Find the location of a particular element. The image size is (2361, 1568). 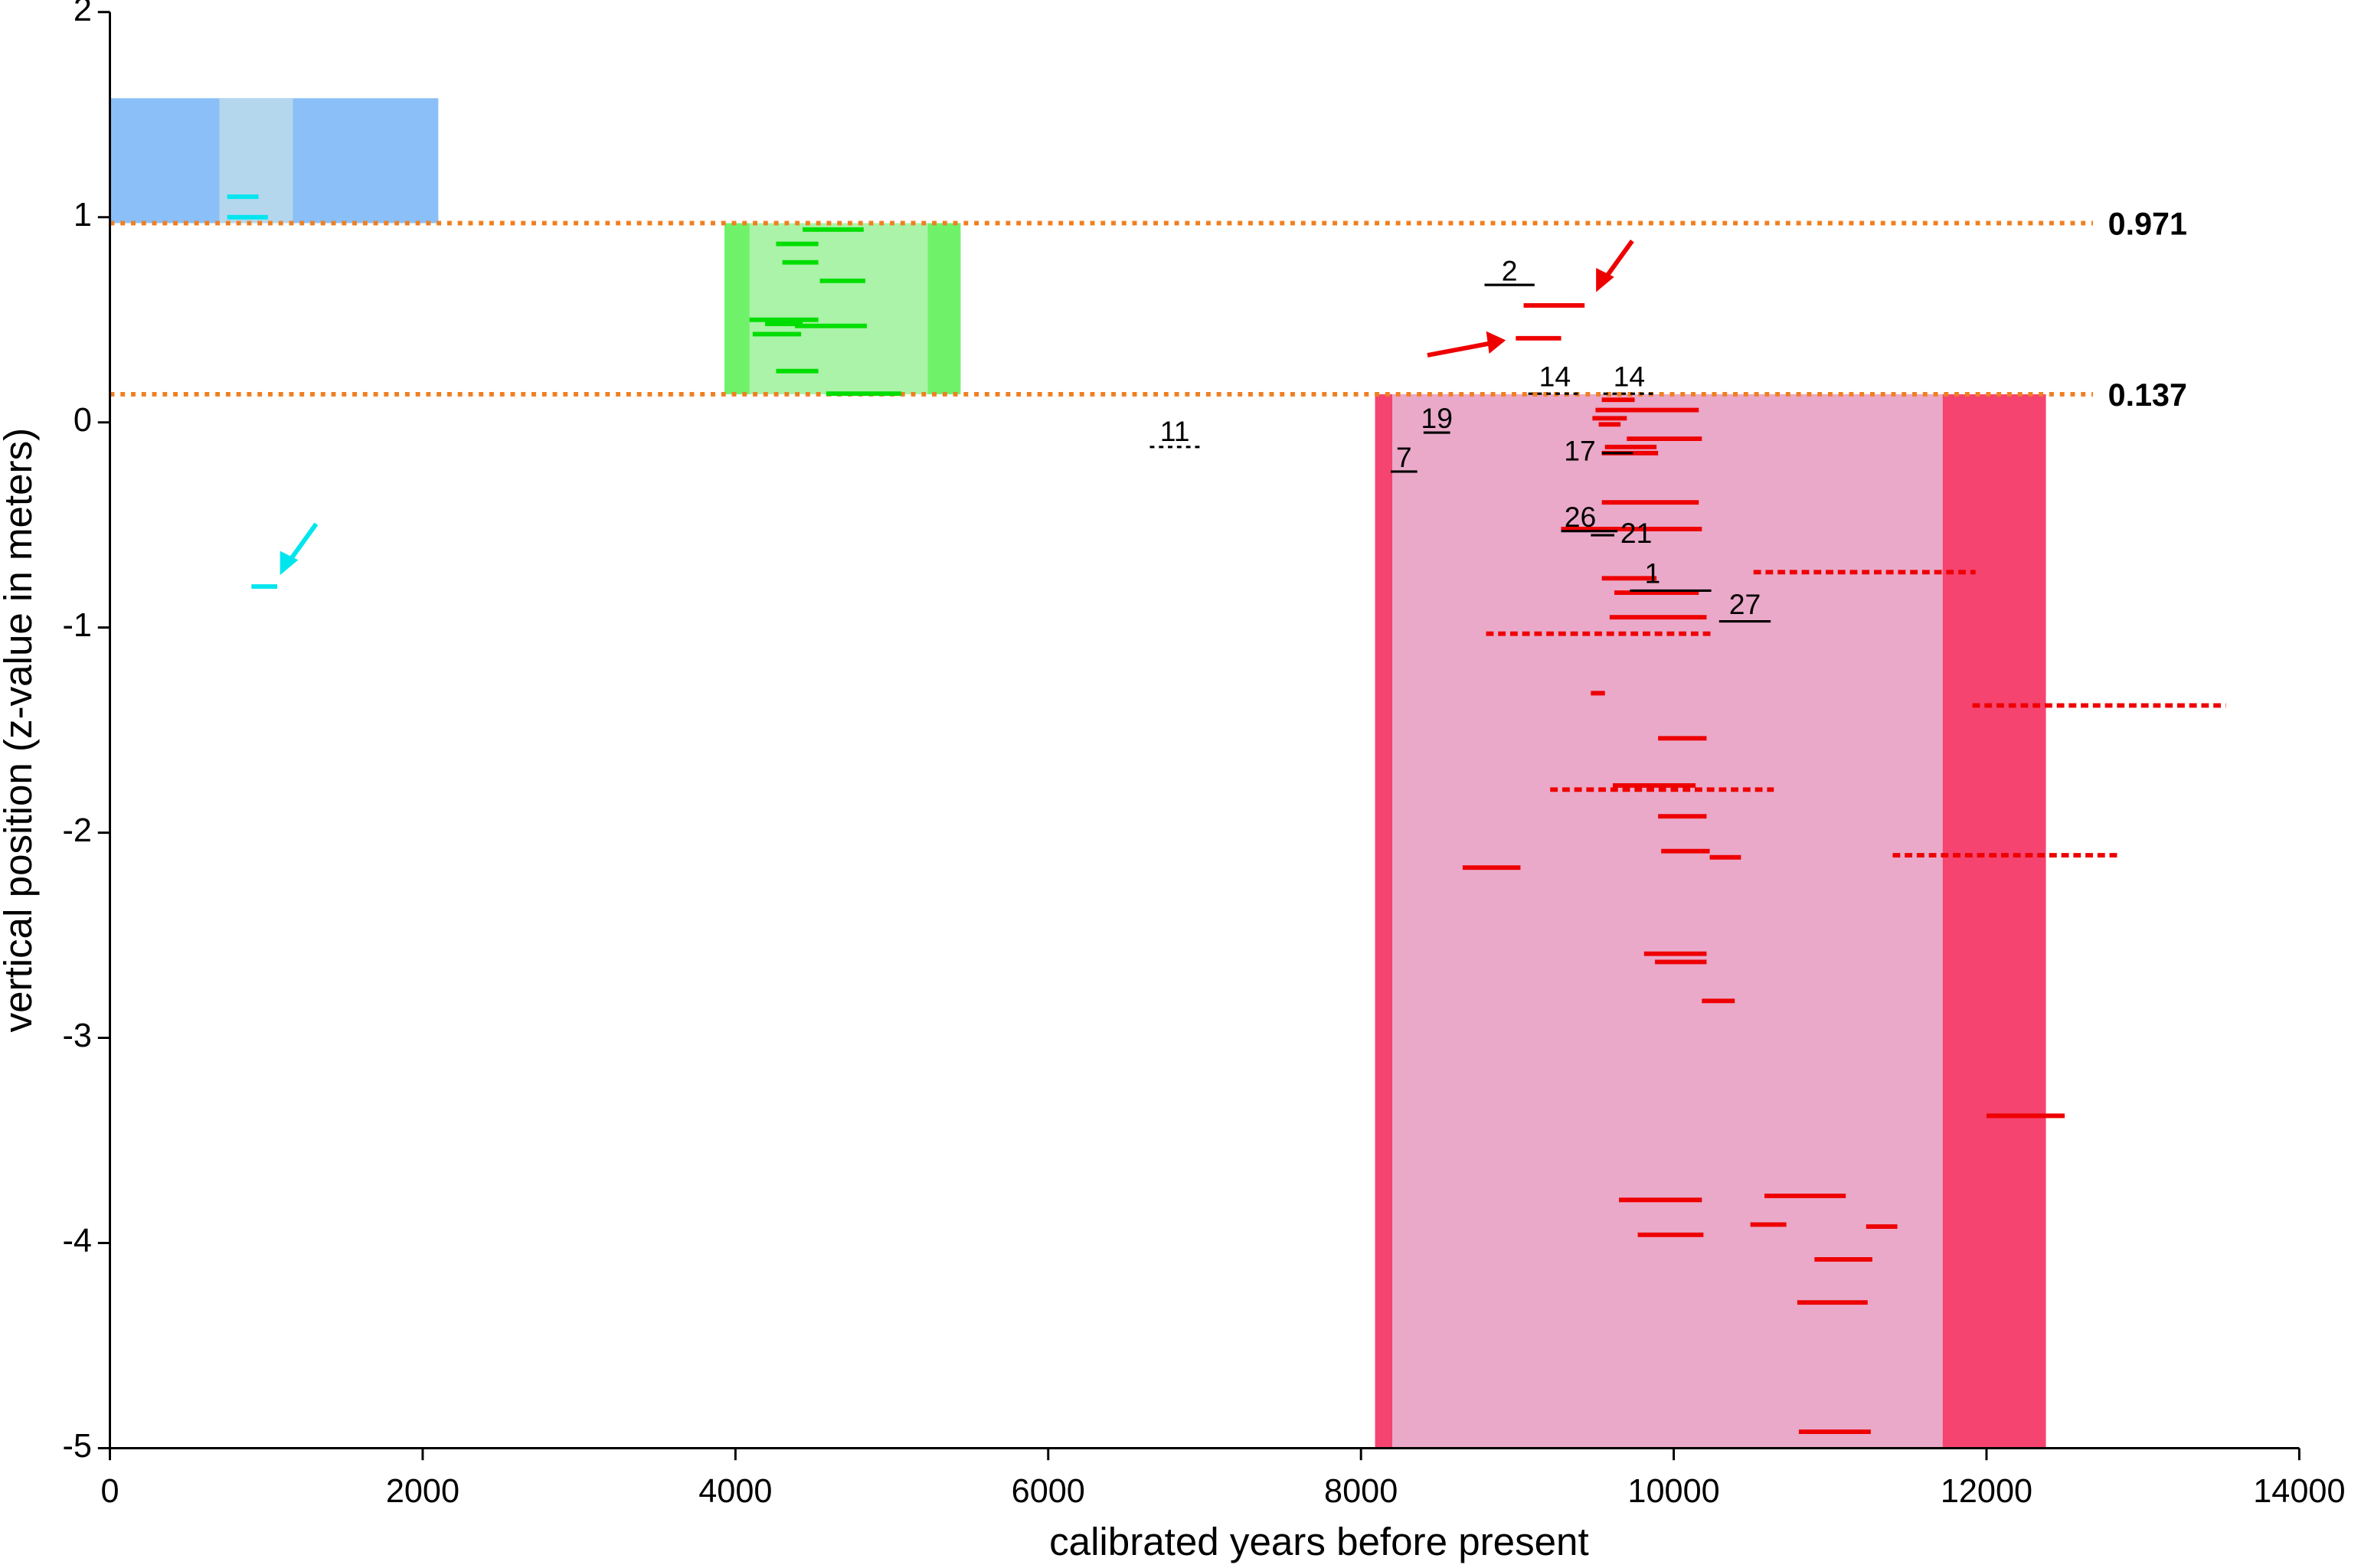

y-tick-label: -1 is located at coordinates (76, 625).